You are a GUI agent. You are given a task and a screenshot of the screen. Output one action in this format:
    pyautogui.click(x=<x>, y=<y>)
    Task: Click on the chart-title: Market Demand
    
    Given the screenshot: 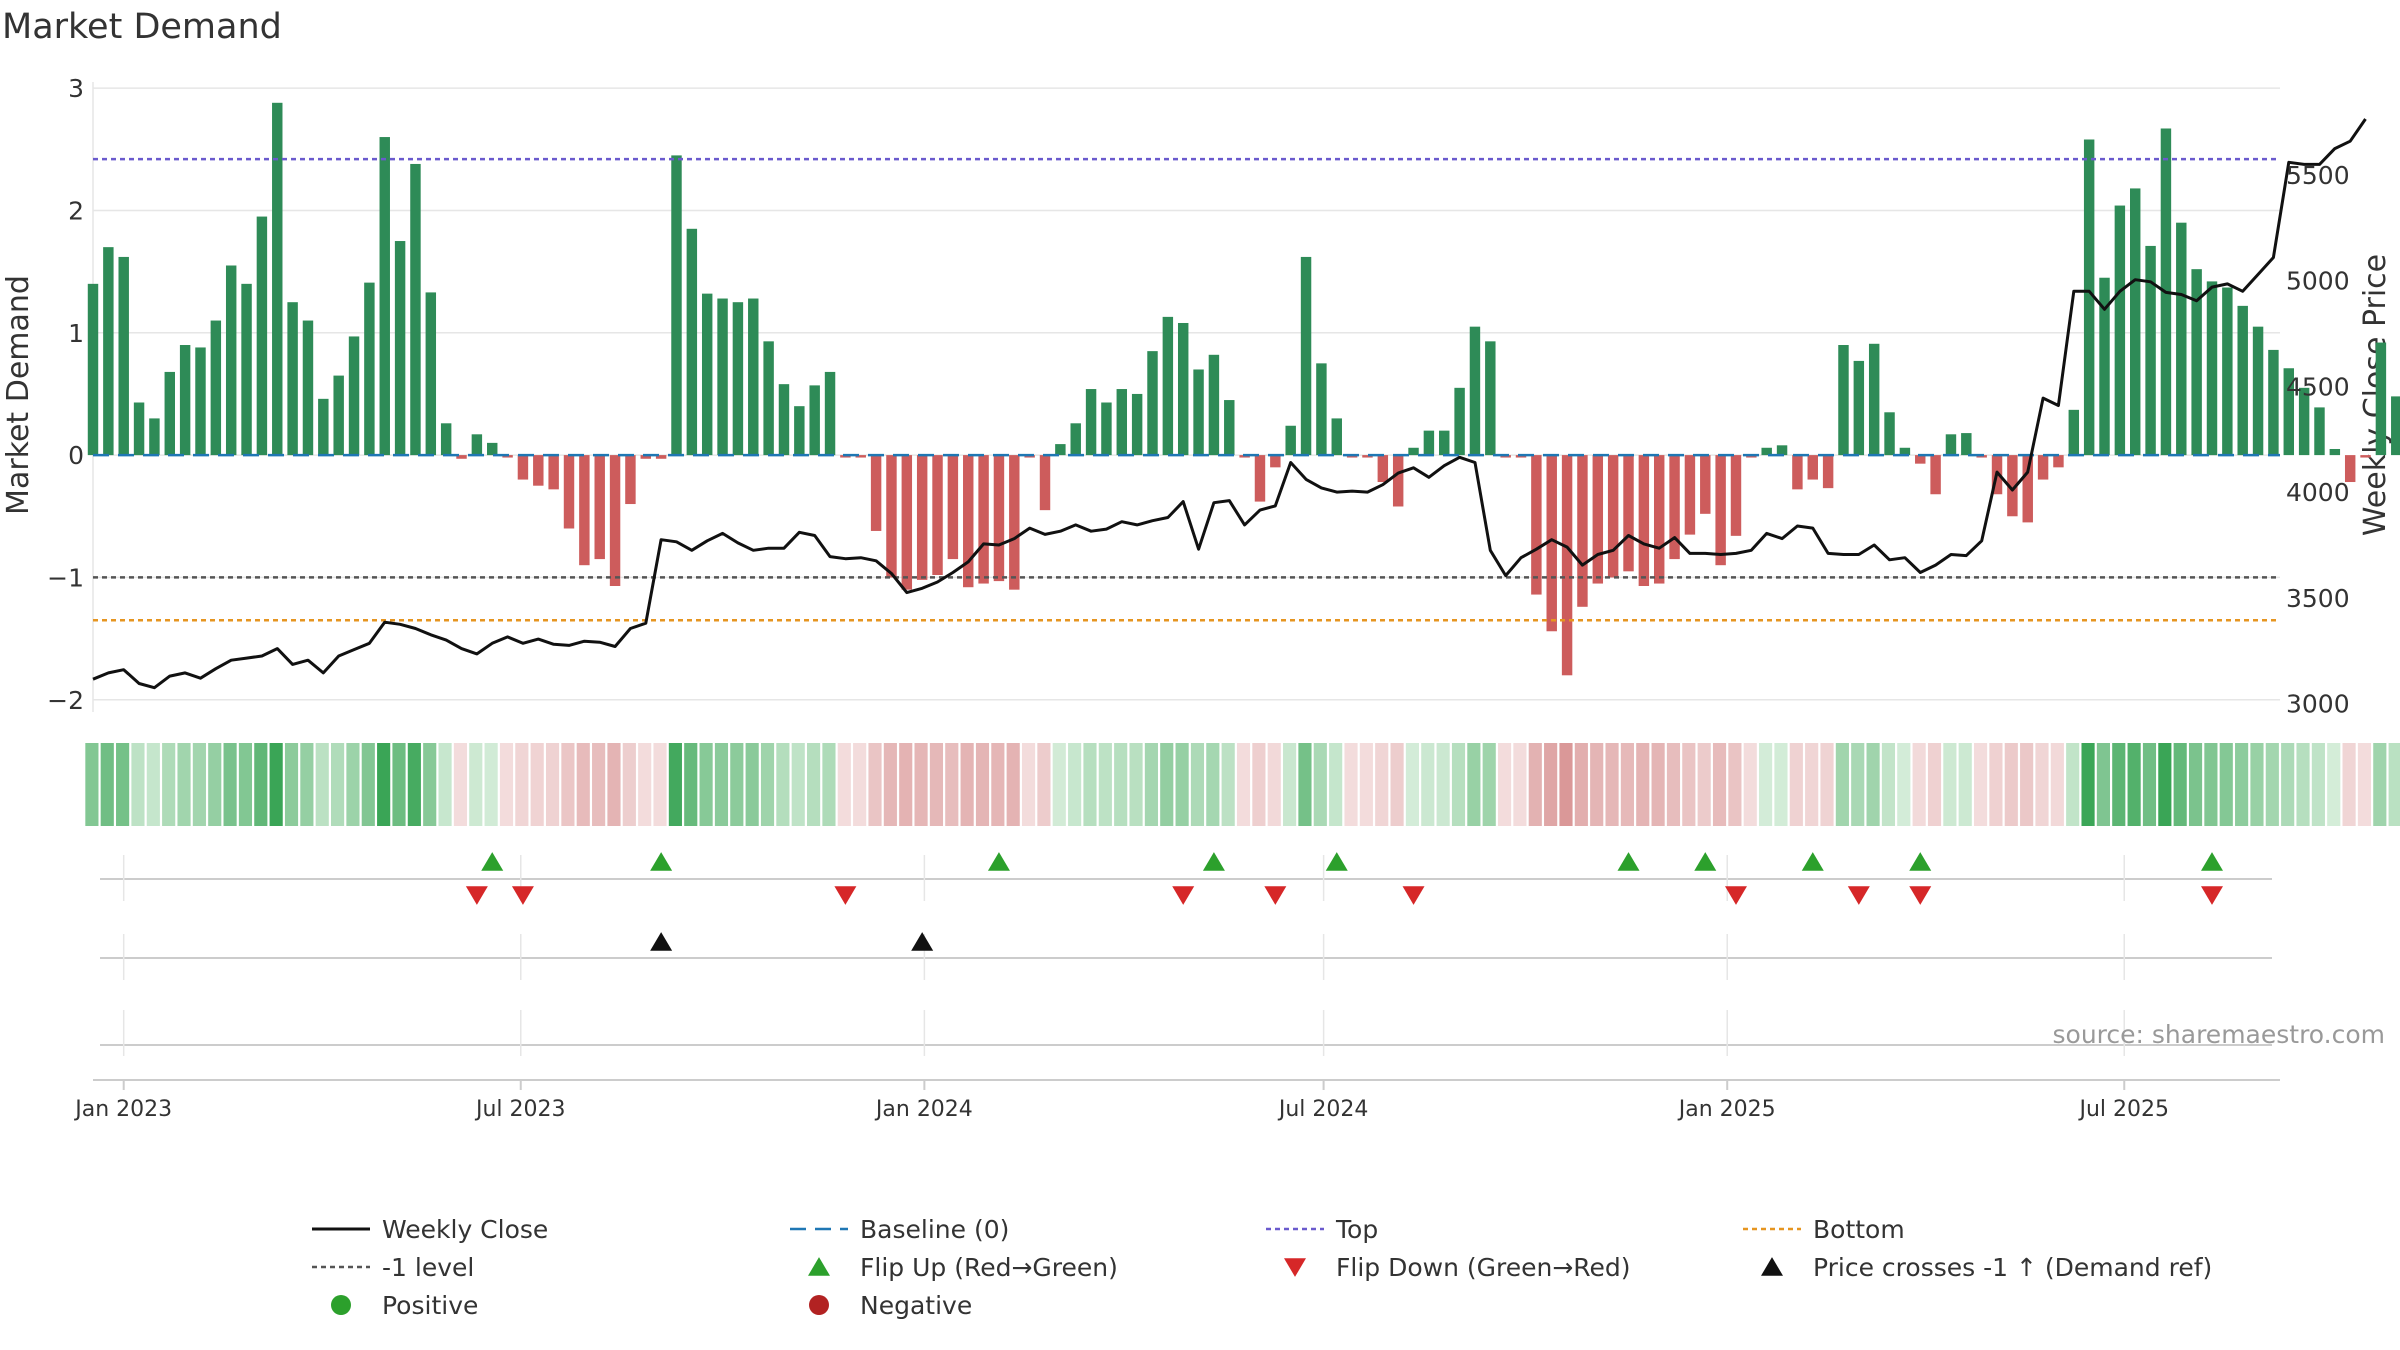 What is the action you would take?
    pyautogui.click(x=142, y=27)
    